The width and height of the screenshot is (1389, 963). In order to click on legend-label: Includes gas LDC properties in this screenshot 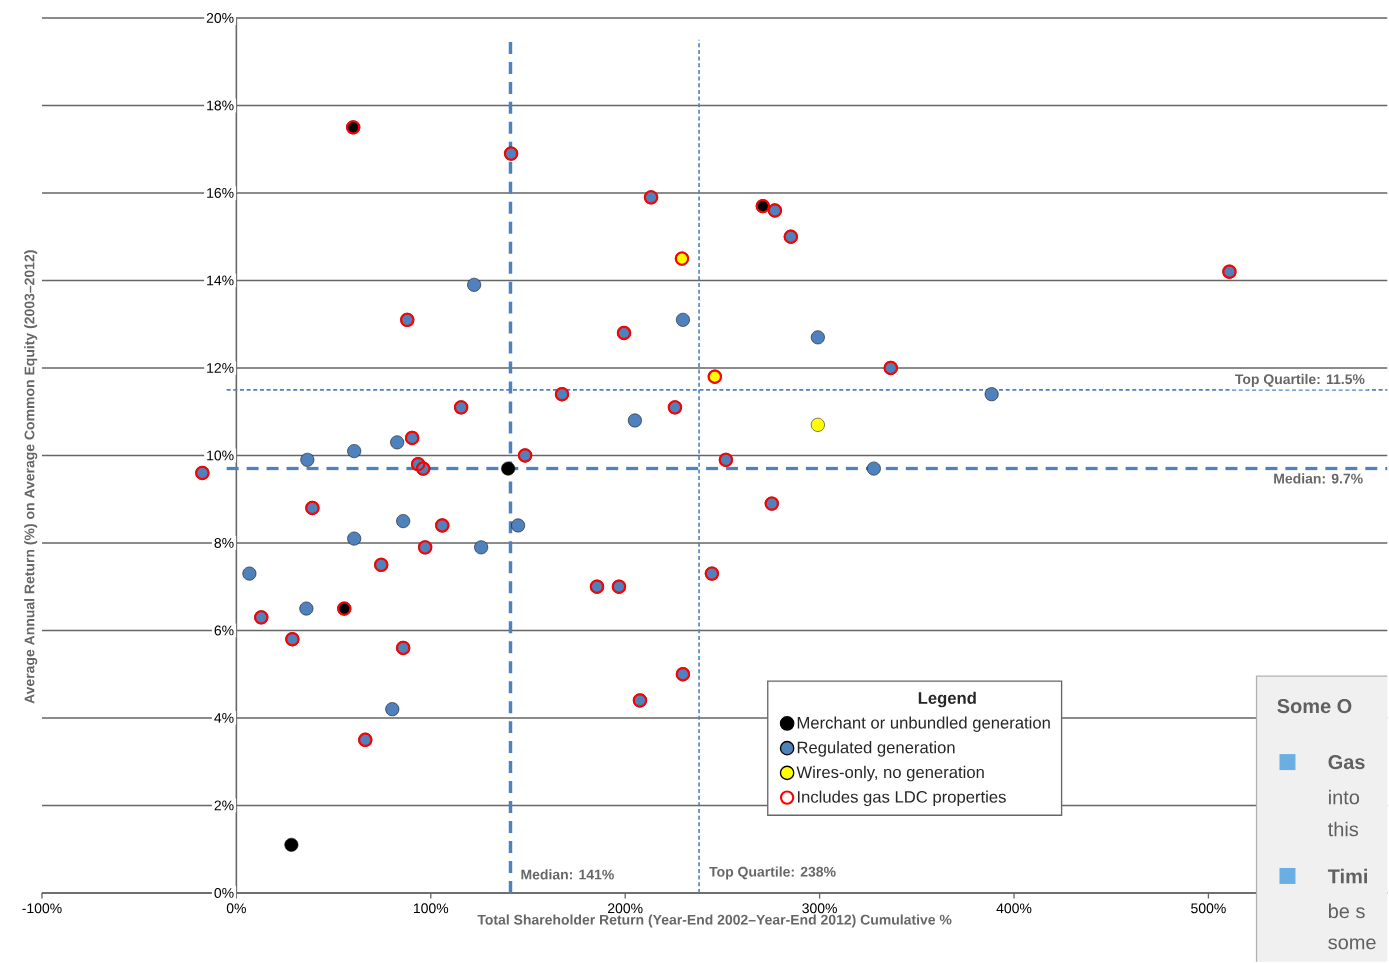, I will do `click(901, 798)`.